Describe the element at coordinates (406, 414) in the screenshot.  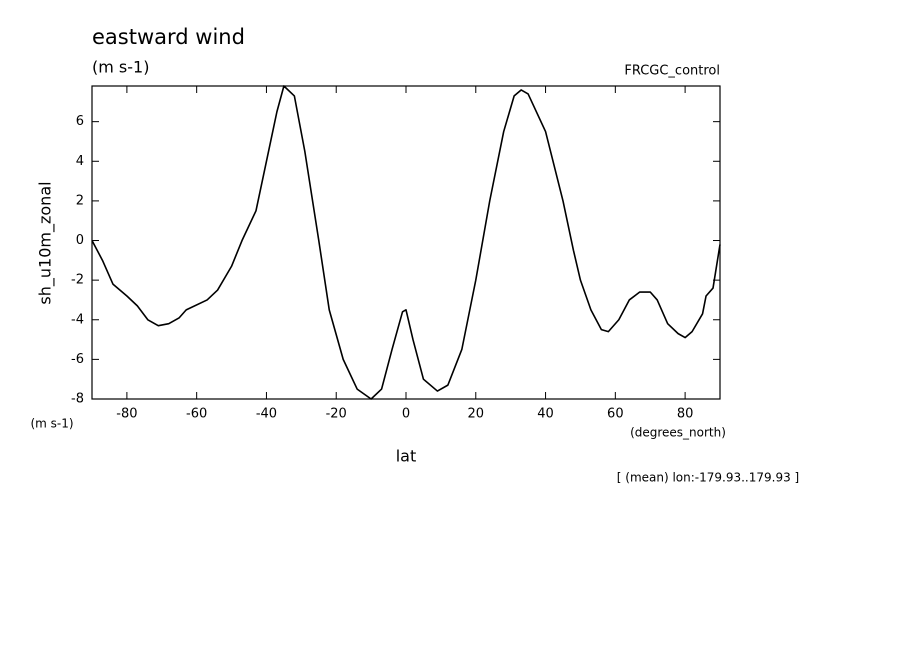
I see `x-tick-label: 0` at that location.